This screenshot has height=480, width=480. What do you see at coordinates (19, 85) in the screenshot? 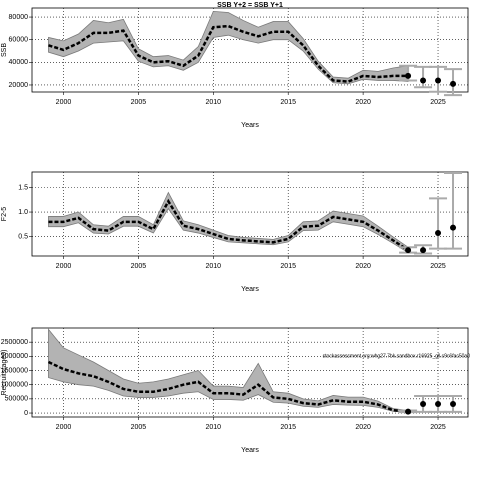
I see `y-tick-label: 20000` at bounding box center [19, 85].